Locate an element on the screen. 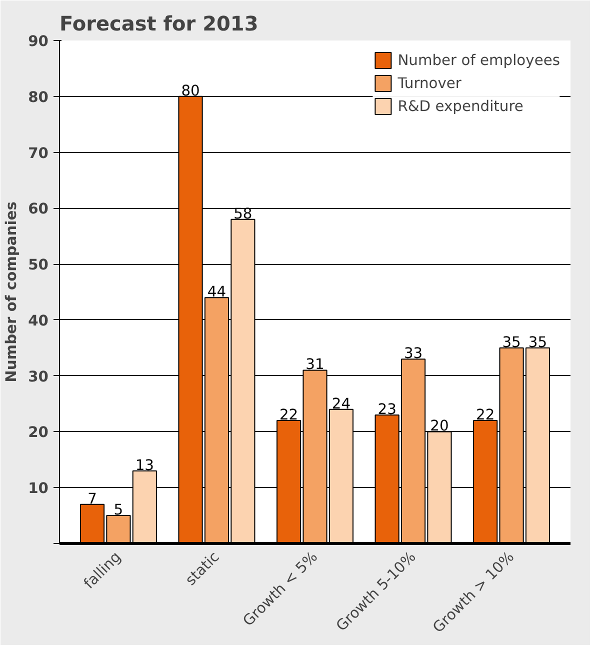  y-tick-label: 90 is located at coordinates (38, 41).